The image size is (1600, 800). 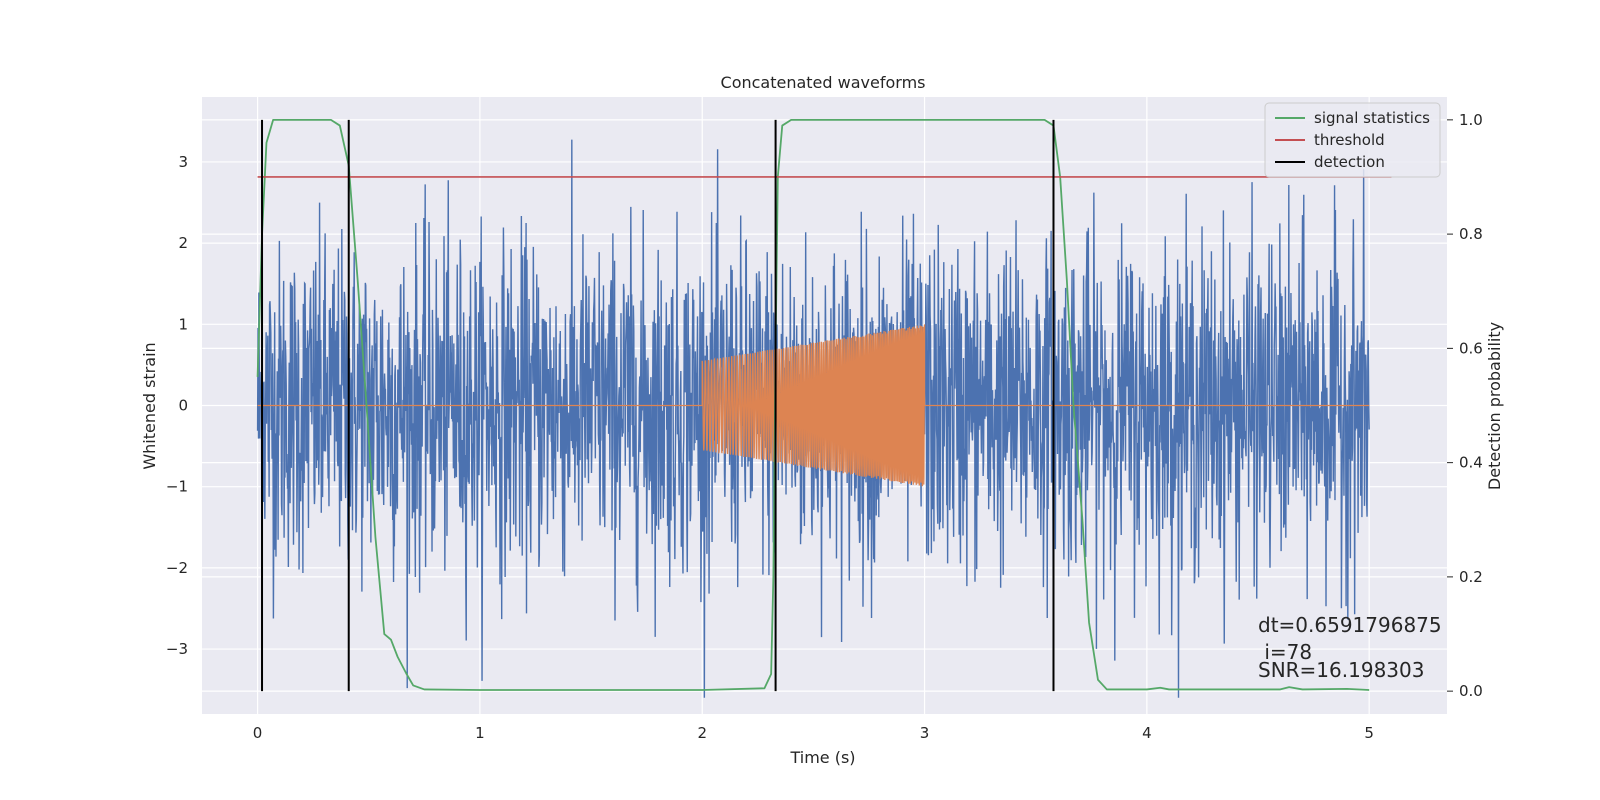 I want to click on y-left-tick-label: 3, so click(x=183, y=162).